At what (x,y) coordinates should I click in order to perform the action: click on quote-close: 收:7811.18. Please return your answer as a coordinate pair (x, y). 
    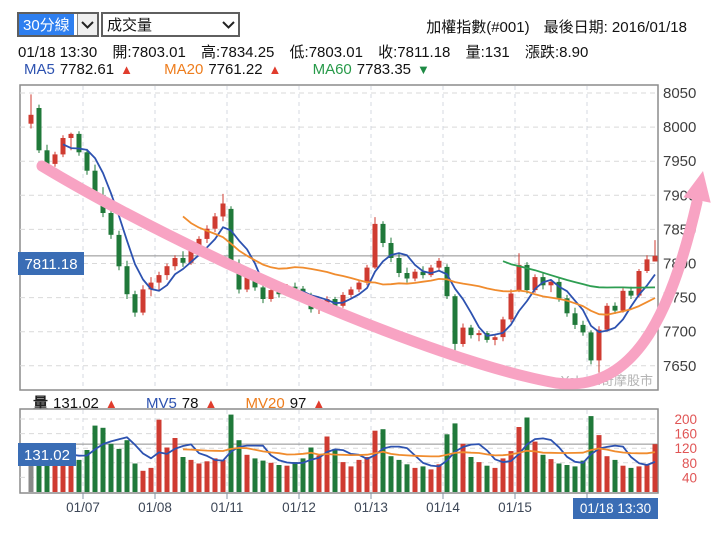
    Looking at the image, I should click on (414, 52).